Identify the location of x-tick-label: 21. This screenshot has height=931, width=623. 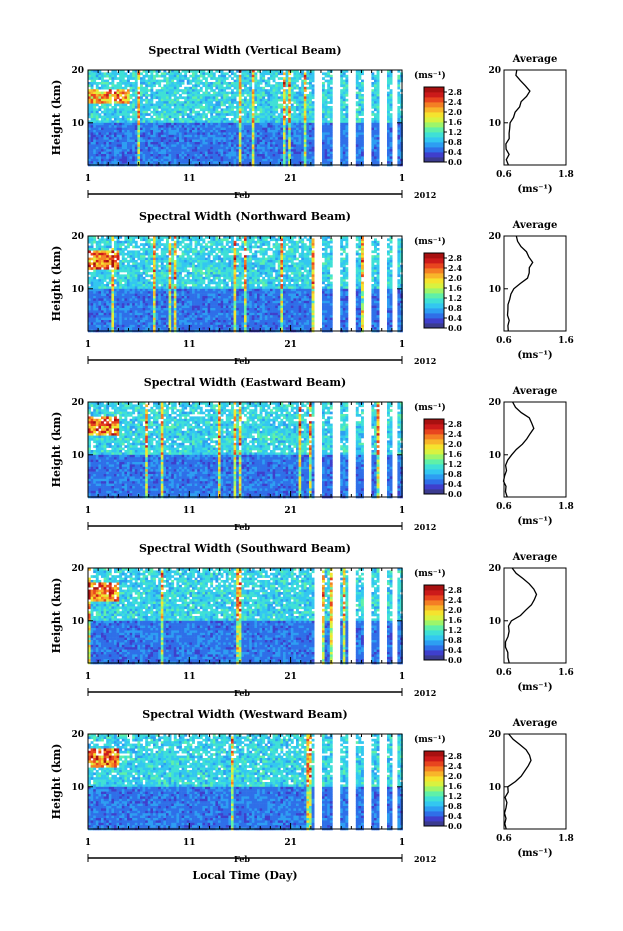
(290, 179).